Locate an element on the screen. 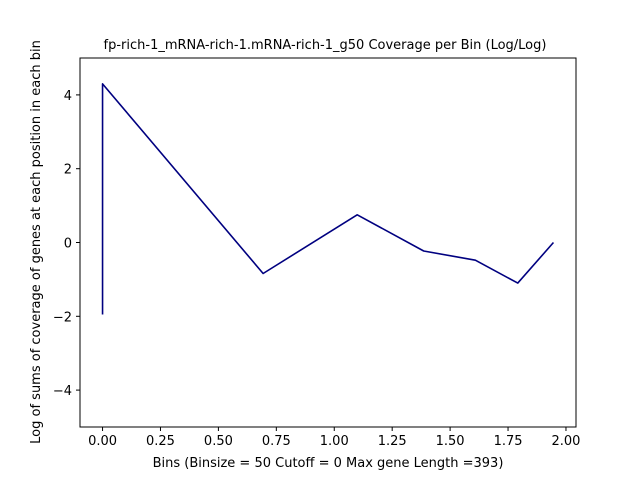  y-tick-label: −4 is located at coordinates (62, 391).